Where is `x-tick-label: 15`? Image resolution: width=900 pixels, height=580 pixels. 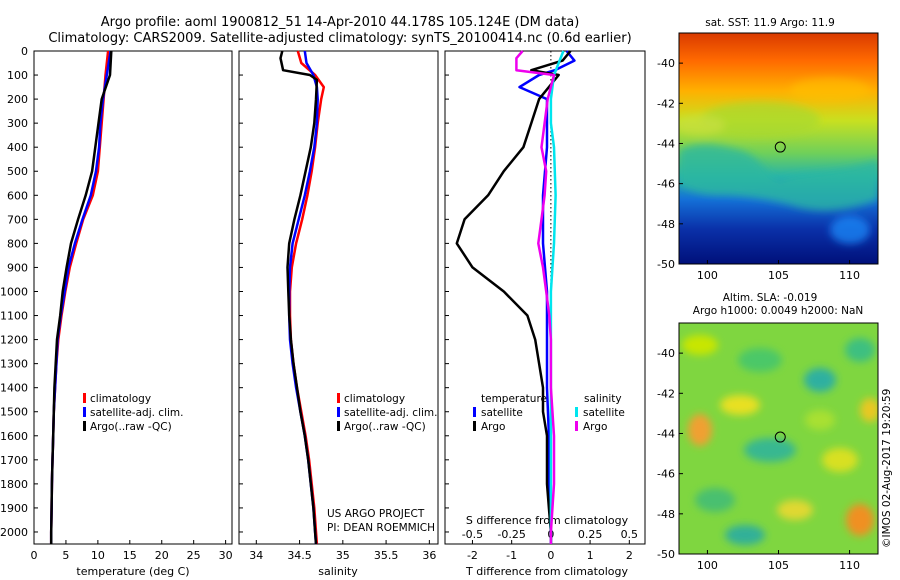 x-tick-label: 15 is located at coordinates (130, 555).